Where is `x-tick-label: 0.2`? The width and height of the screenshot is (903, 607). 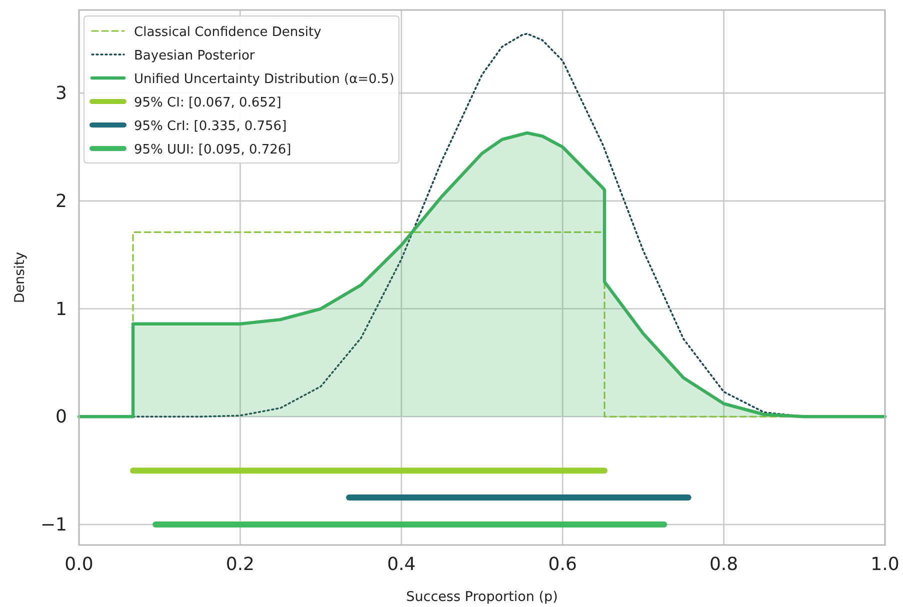
x-tick-label: 0.2 is located at coordinates (240, 564).